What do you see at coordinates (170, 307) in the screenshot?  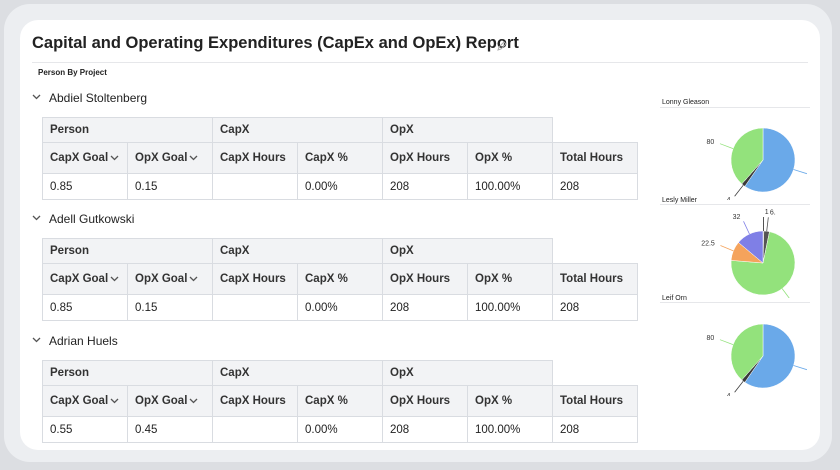 I see `table-cell: 0.15` at bounding box center [170, 307].